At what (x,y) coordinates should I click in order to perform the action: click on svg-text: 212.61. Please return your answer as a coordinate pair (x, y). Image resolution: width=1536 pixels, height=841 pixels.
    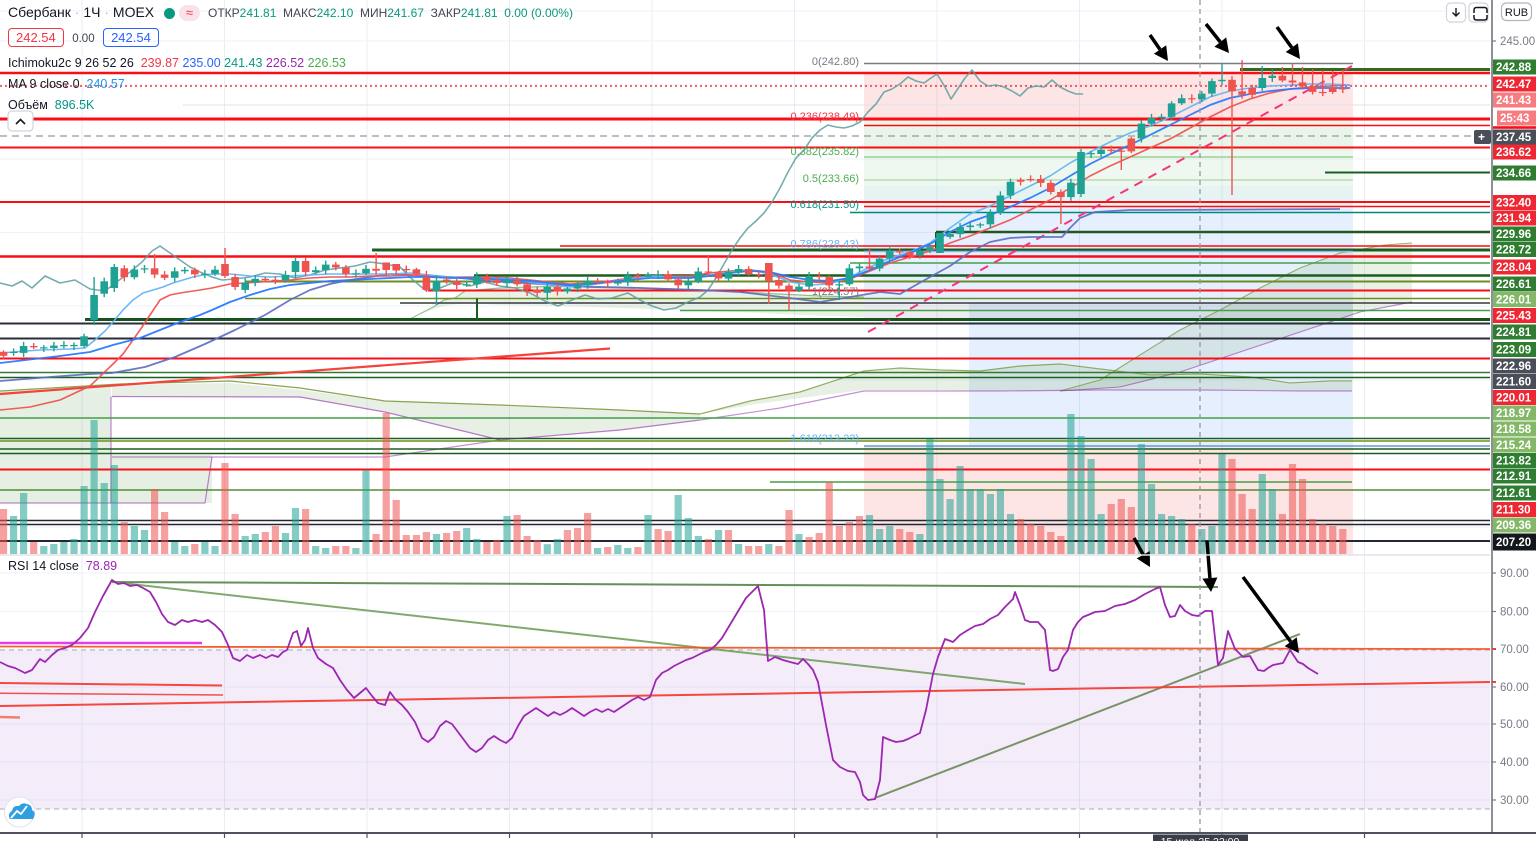
    Looking at the image, I should click on (1514, 494).